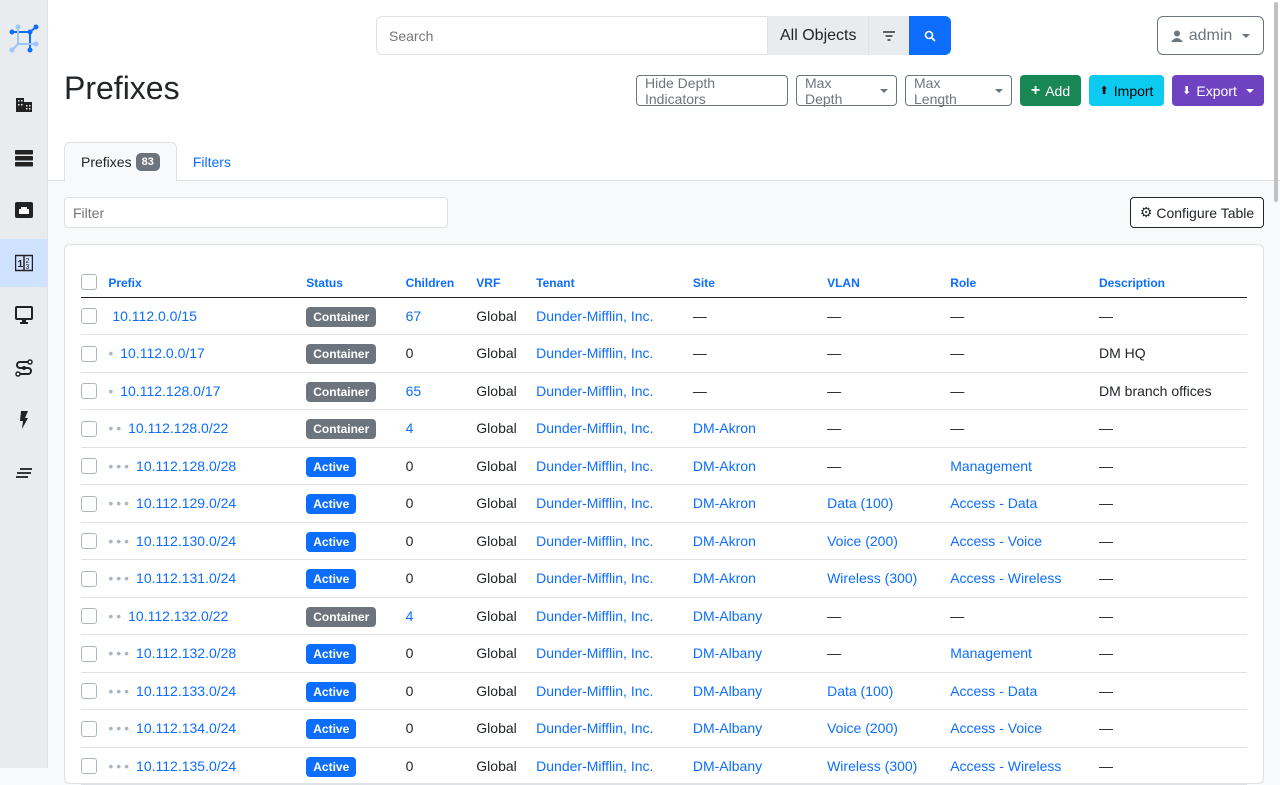  I want to click on column-header-tenant: Tenant, so click(614, 281).